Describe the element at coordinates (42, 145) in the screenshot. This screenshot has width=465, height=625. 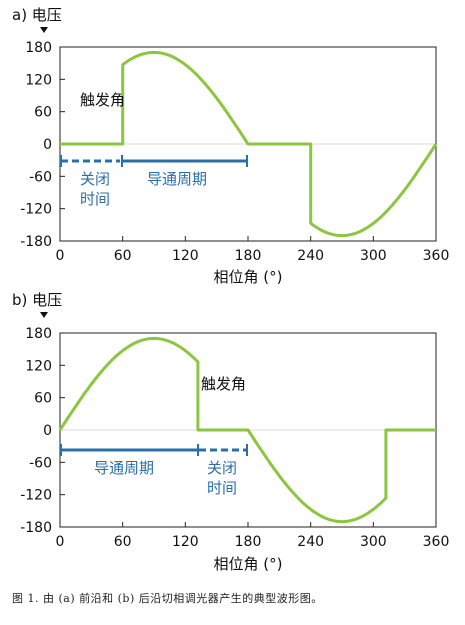
I see `y-ticks-a: 180 120 60 0 -60 -120 -180` at that location.